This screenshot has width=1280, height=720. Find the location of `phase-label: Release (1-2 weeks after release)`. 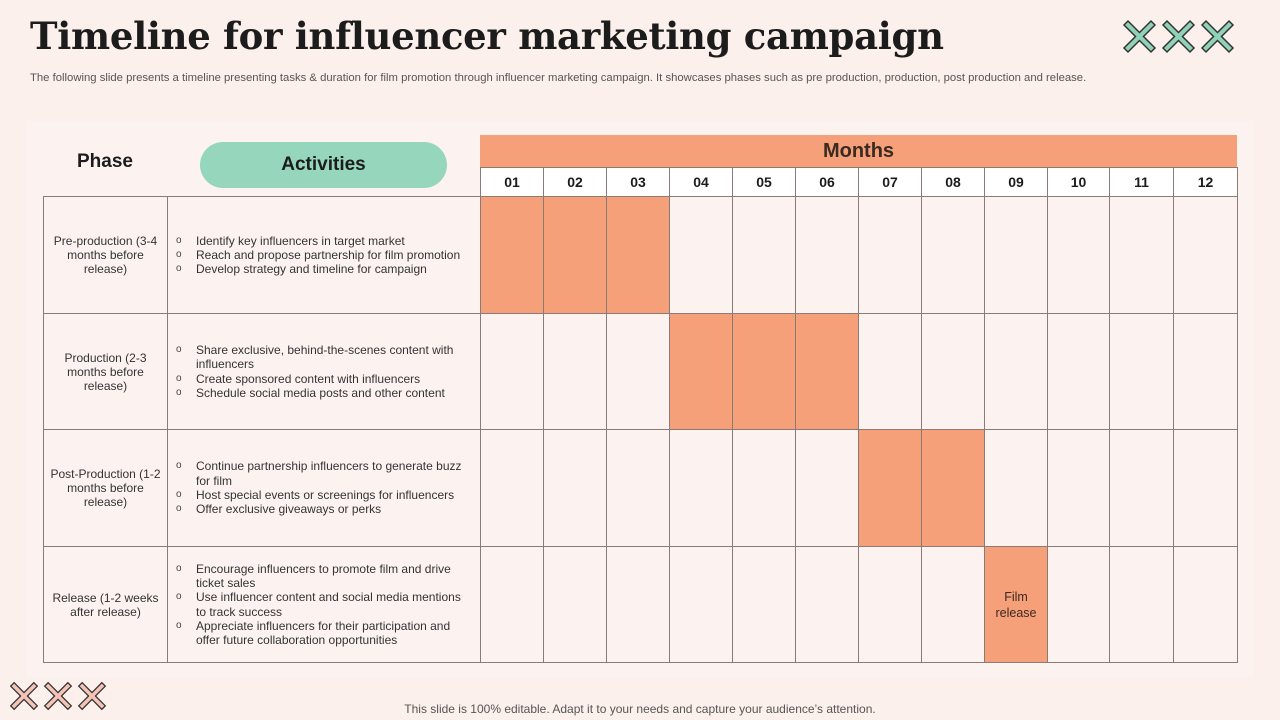

phase-label: Release (1-2 weeks after release) is located at coordinates (105, 604).